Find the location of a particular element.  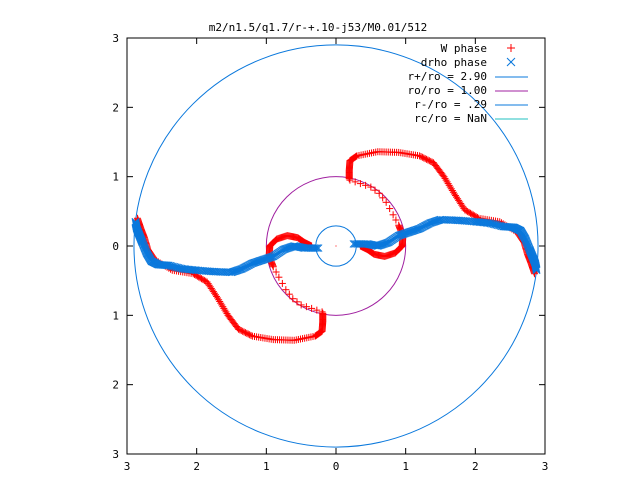

x-tick-label: 0 is located at coordinates (336, 466).